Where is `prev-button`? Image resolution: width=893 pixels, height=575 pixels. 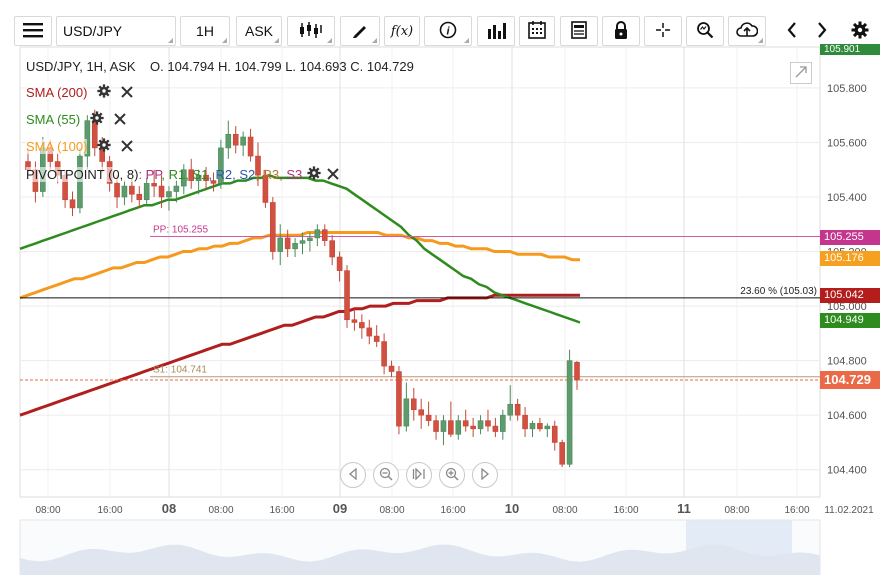 prev-button is located at coordinates (792, 31).